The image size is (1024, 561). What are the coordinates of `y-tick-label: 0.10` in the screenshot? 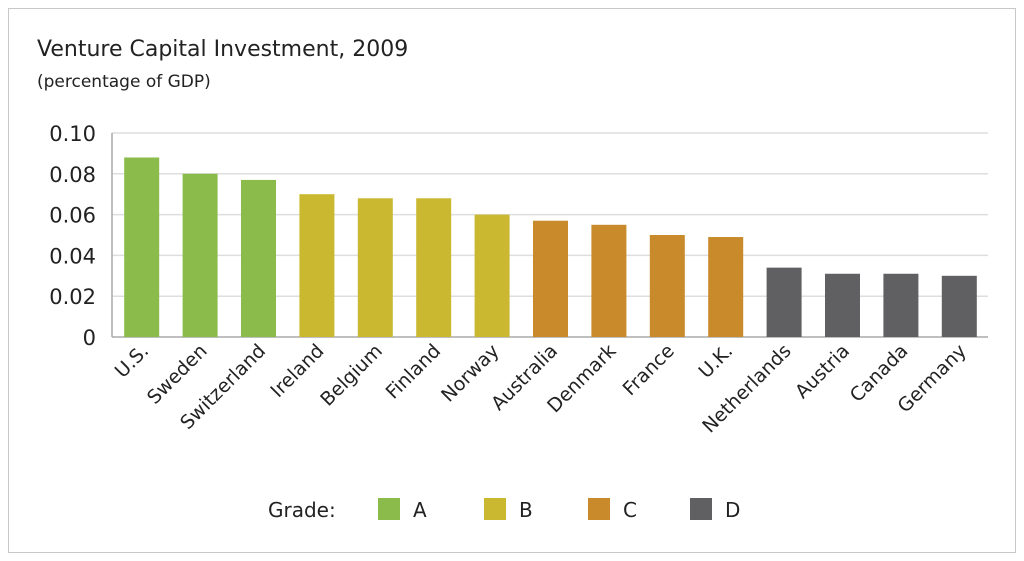 It's located at (72, 134).